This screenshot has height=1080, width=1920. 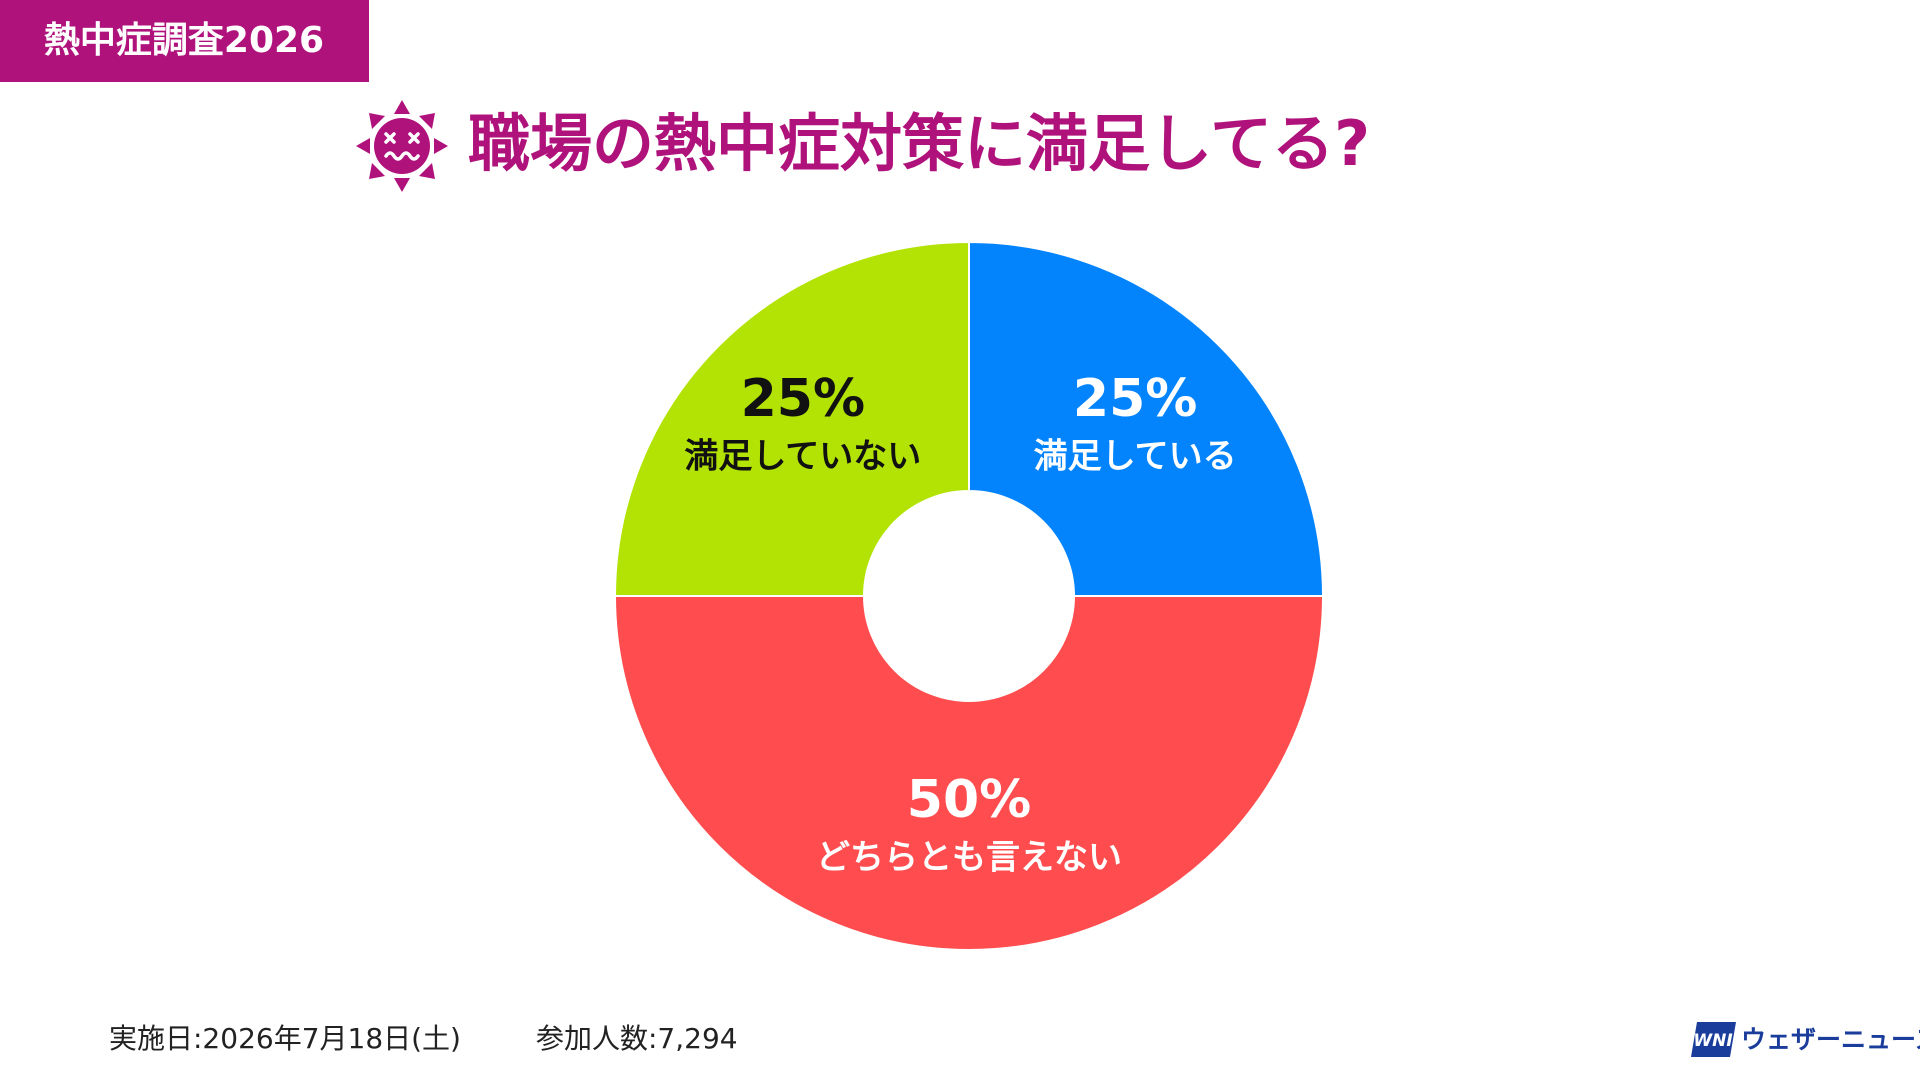 I want to click on tag: 熱中症調査2026, so click(x=184, y=40).